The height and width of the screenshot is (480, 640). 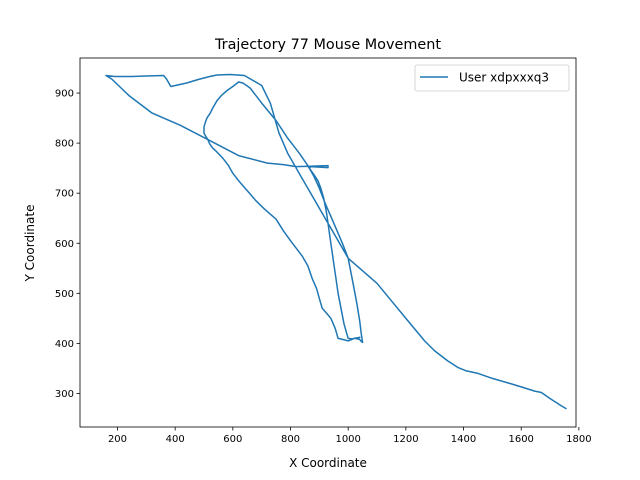 I want to click on chart-title: Trajectory 77 Mouse Movement, so click(x=327, y=45).